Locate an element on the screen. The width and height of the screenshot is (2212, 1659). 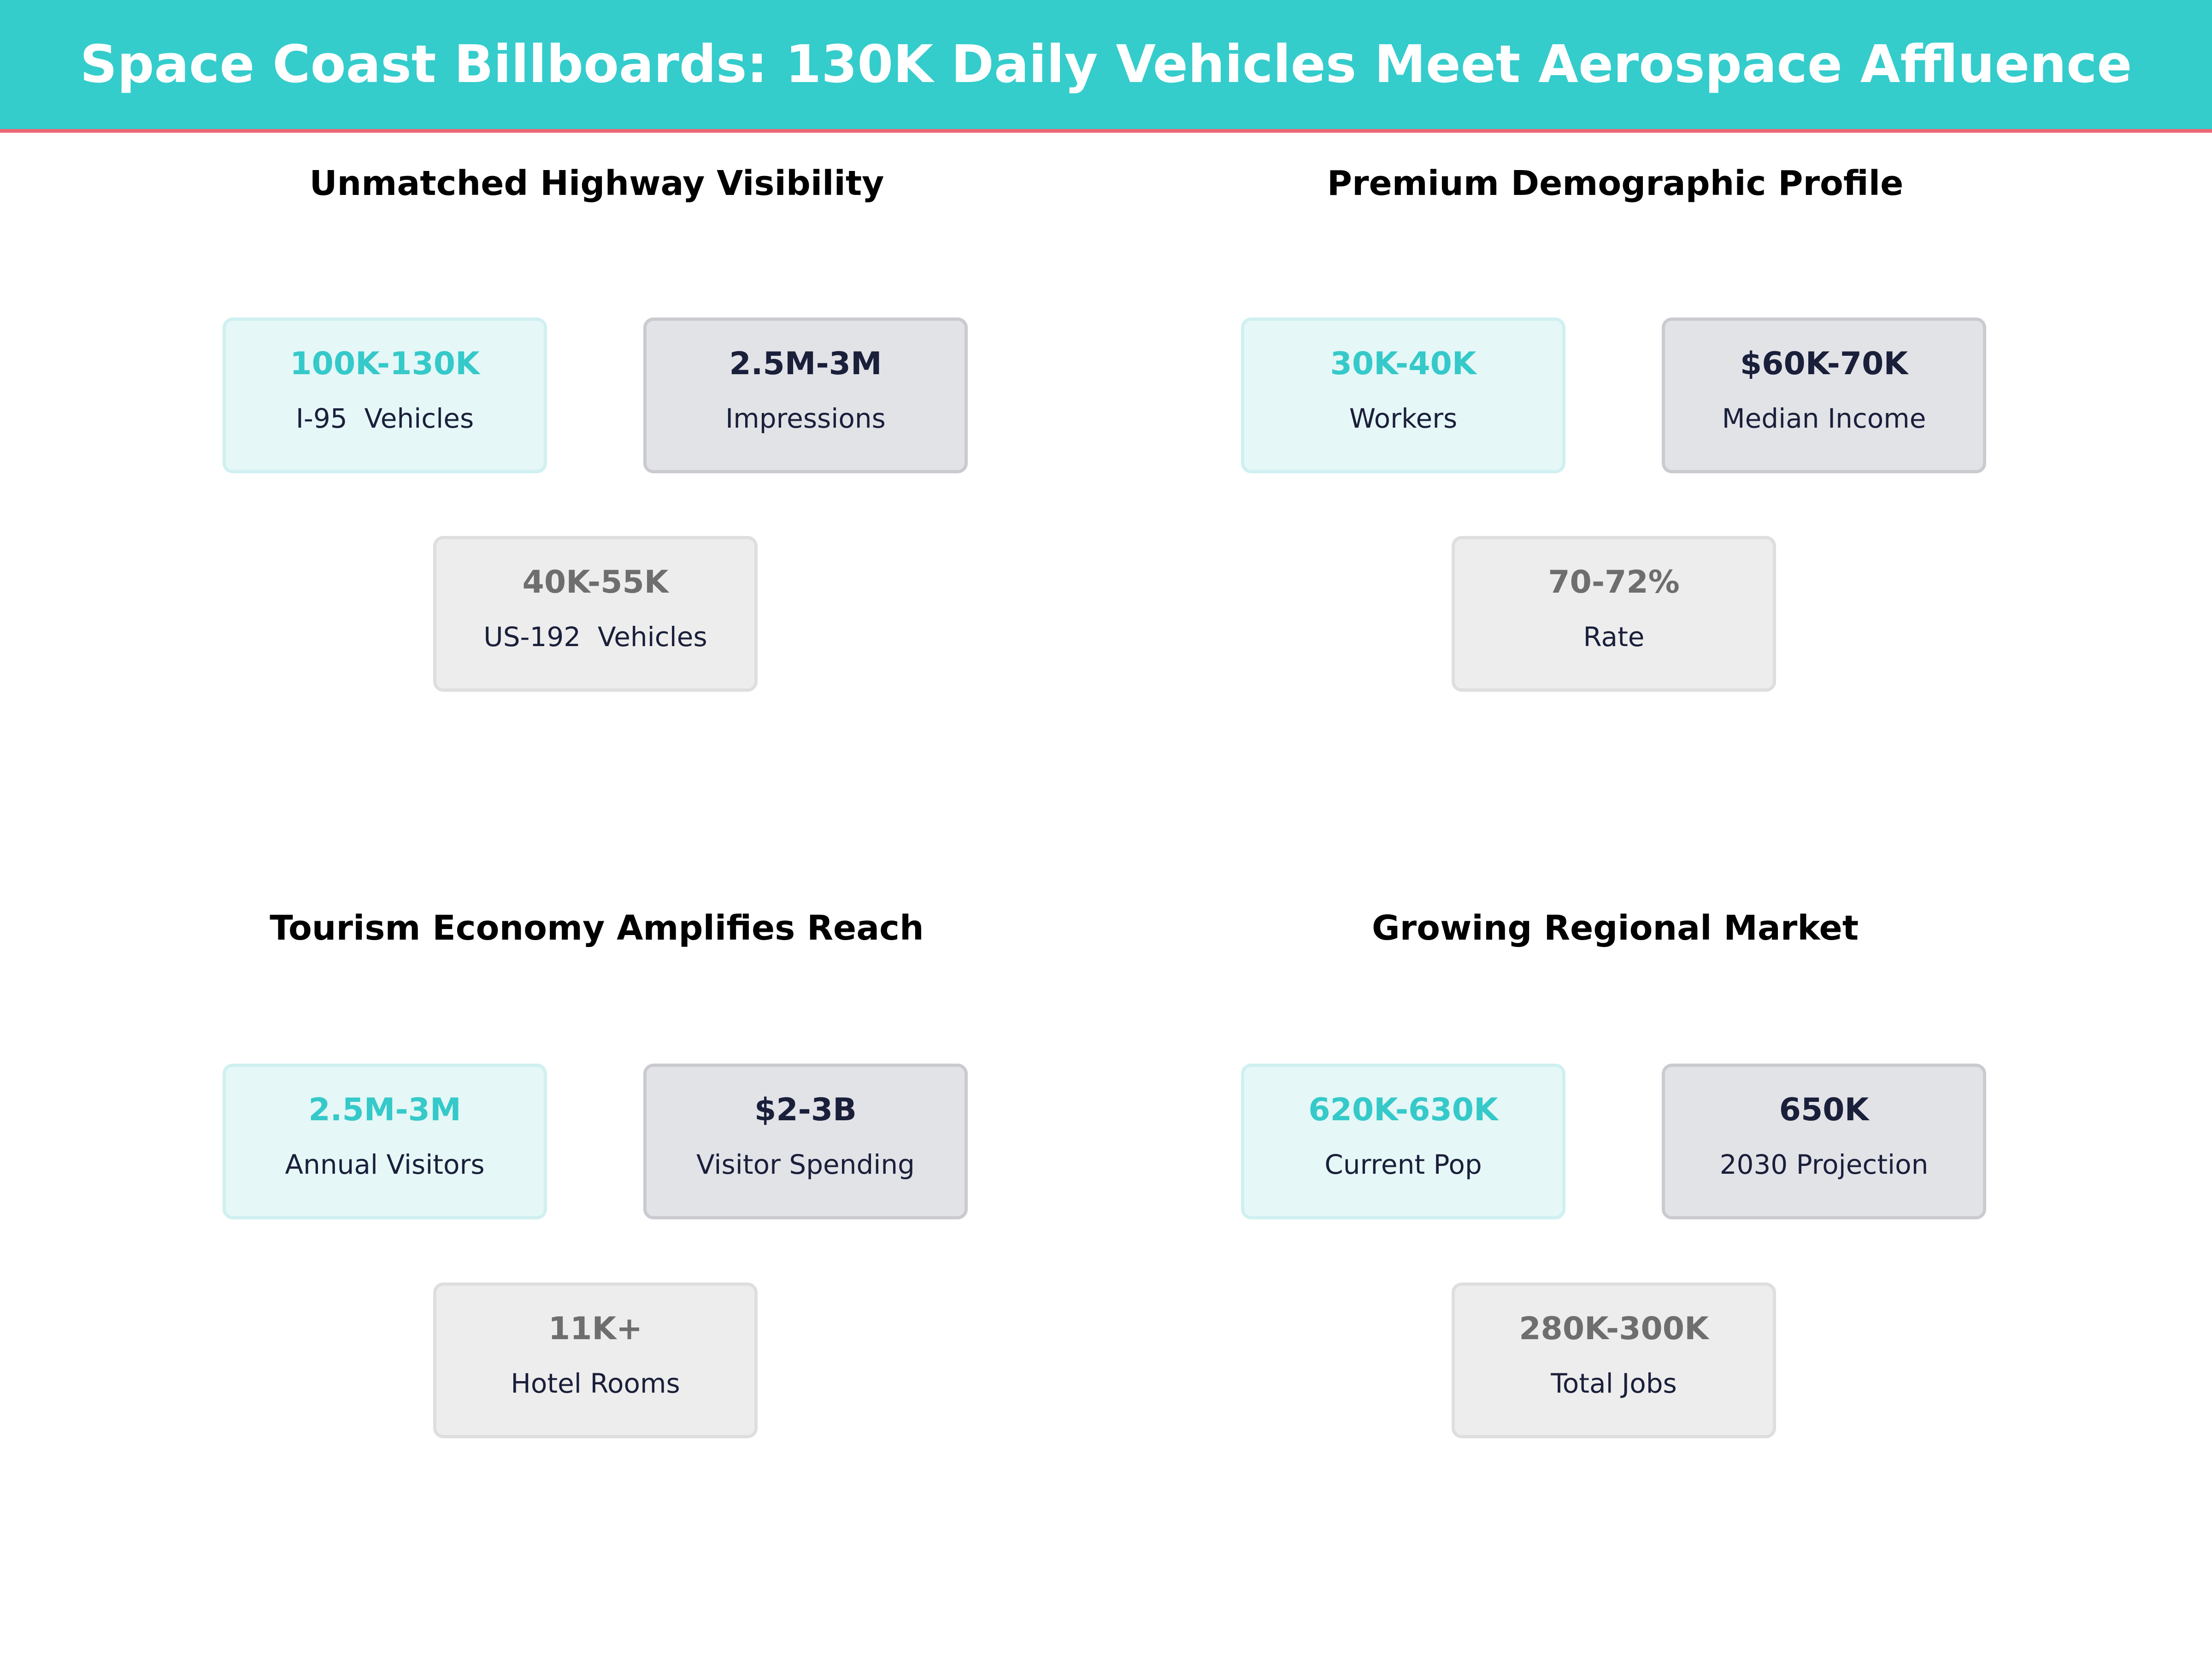
metric-value: 40K-55K is located at coordinates (595, 582).